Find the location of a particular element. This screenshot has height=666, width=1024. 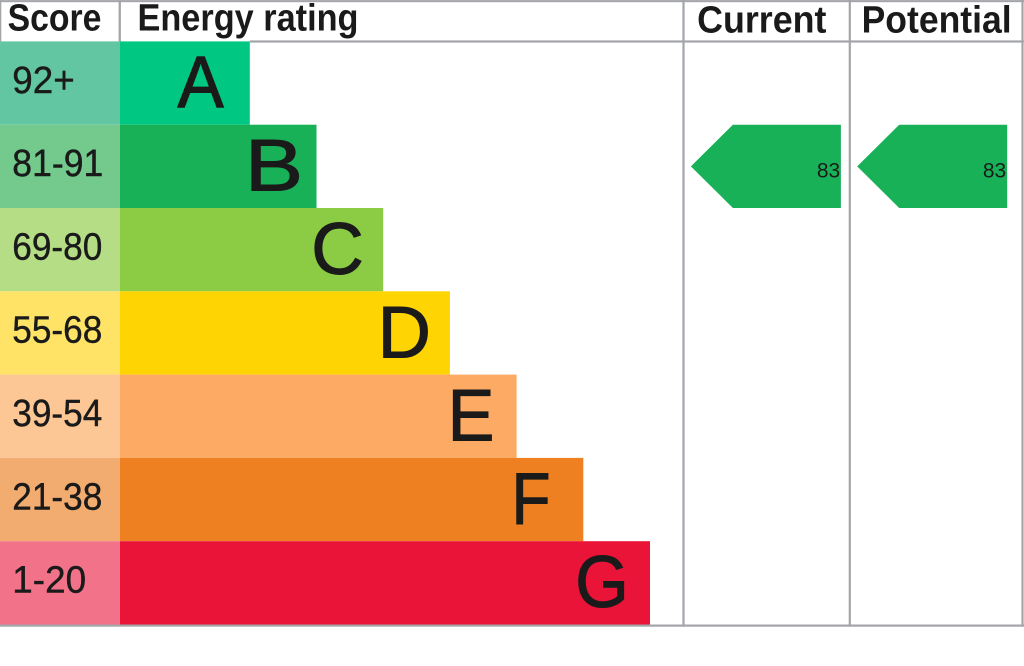

svg-text: G is located at coordinates (602, 581).